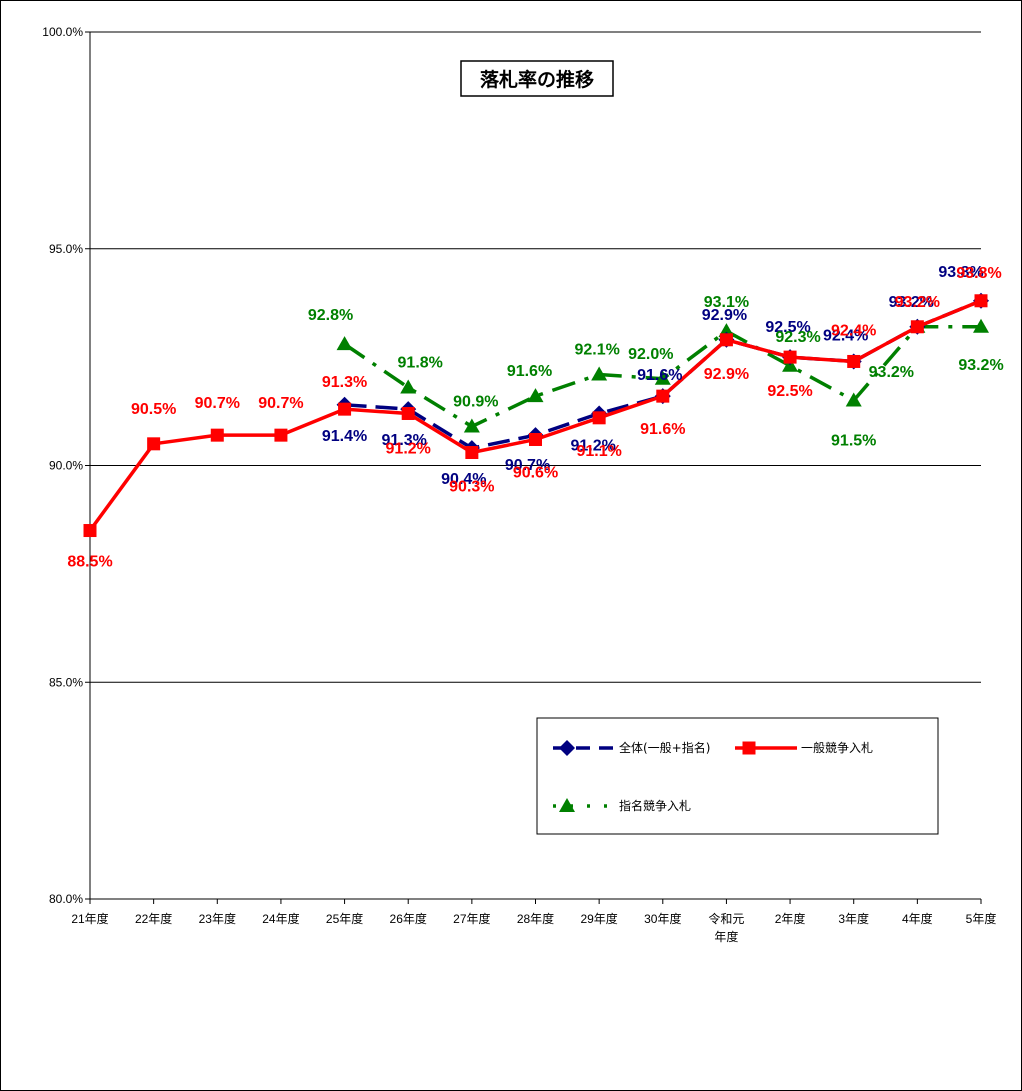 Image resolution: width=1022 pixels, height=1091 pixels. What do you see at coordinates (89, 918) in the screenshot?
I see `x-tick-label: 21年度` at bounding box center [89, 918].